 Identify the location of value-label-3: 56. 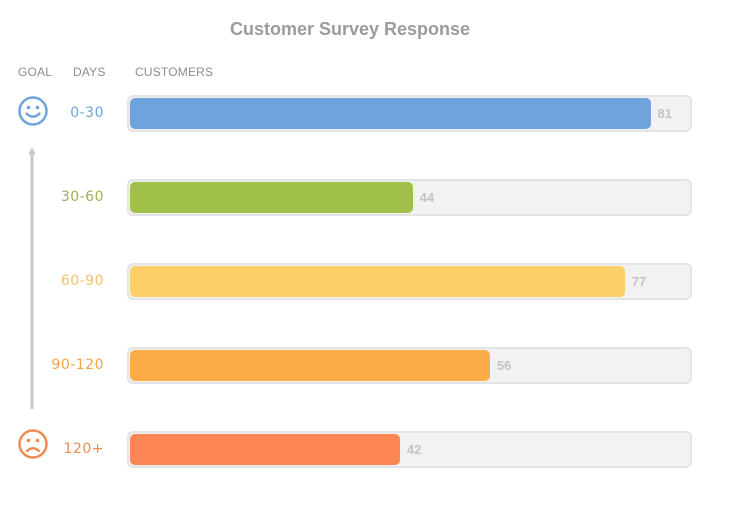
(504, 365).